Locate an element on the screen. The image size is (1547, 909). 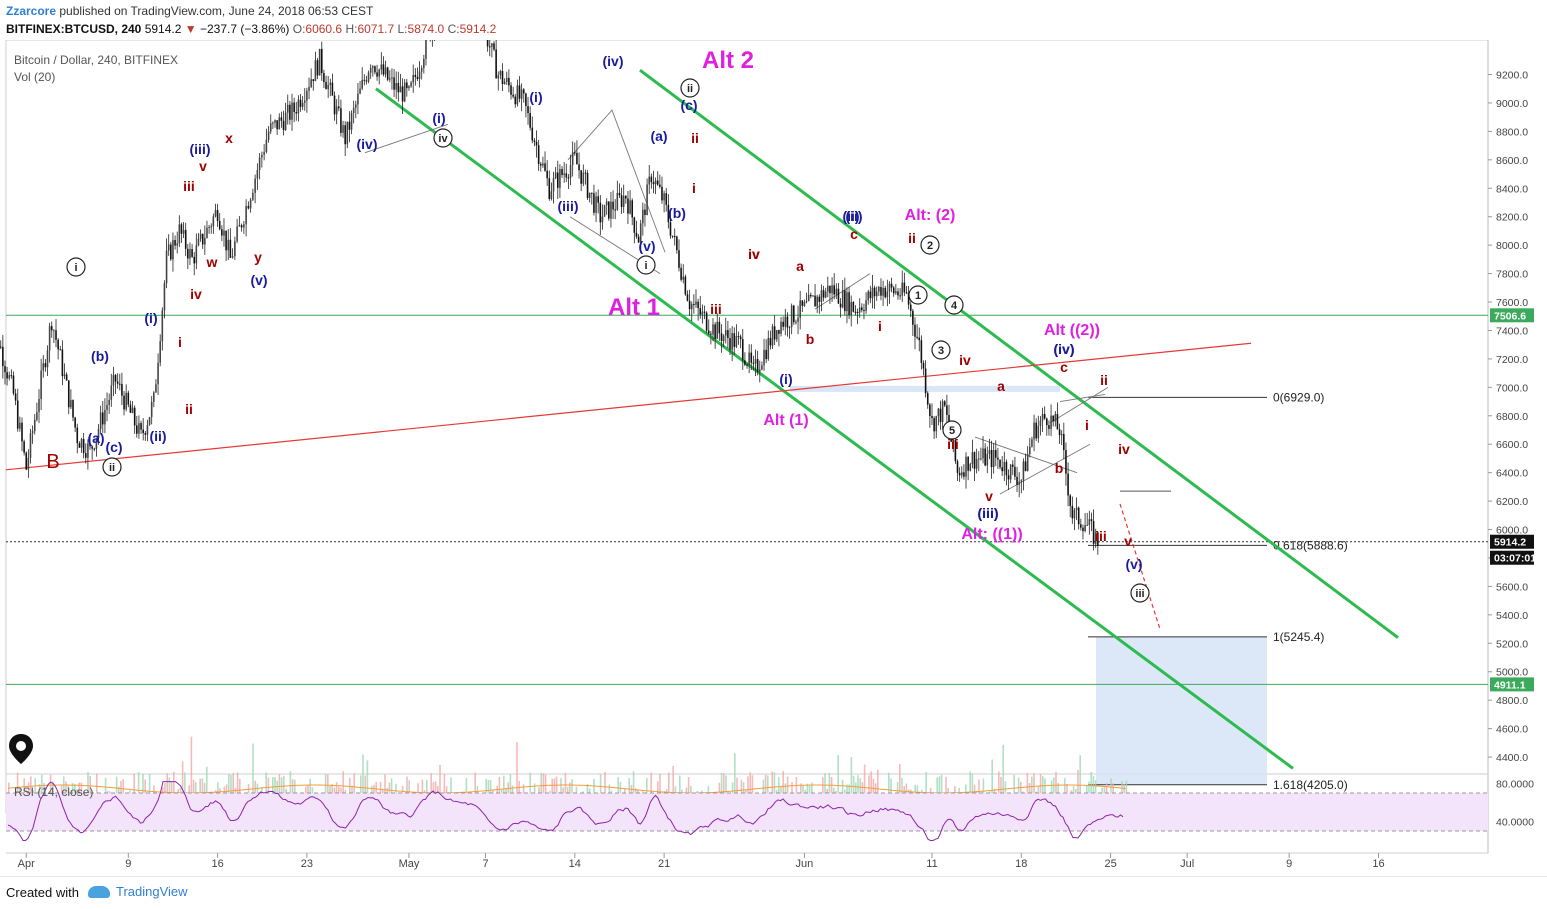
chart-legend: Bitcoin / Dollar, 240, BITFINEX Vol (20) is located at coordinates (96, 69).